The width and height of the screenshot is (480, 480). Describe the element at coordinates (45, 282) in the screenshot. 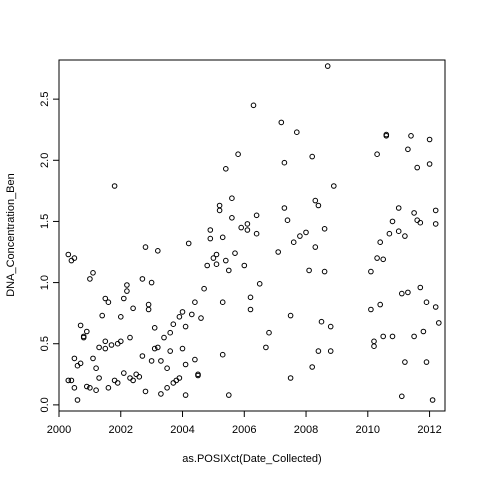

I see `y-tick-label: 1.0` at that location.